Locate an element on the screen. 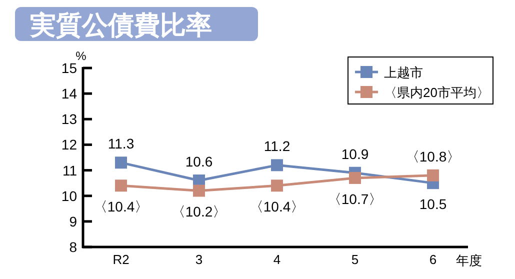 This screenshot has width=515, height=279. y-tick-label: 11 is located at coordinates (70, 170).